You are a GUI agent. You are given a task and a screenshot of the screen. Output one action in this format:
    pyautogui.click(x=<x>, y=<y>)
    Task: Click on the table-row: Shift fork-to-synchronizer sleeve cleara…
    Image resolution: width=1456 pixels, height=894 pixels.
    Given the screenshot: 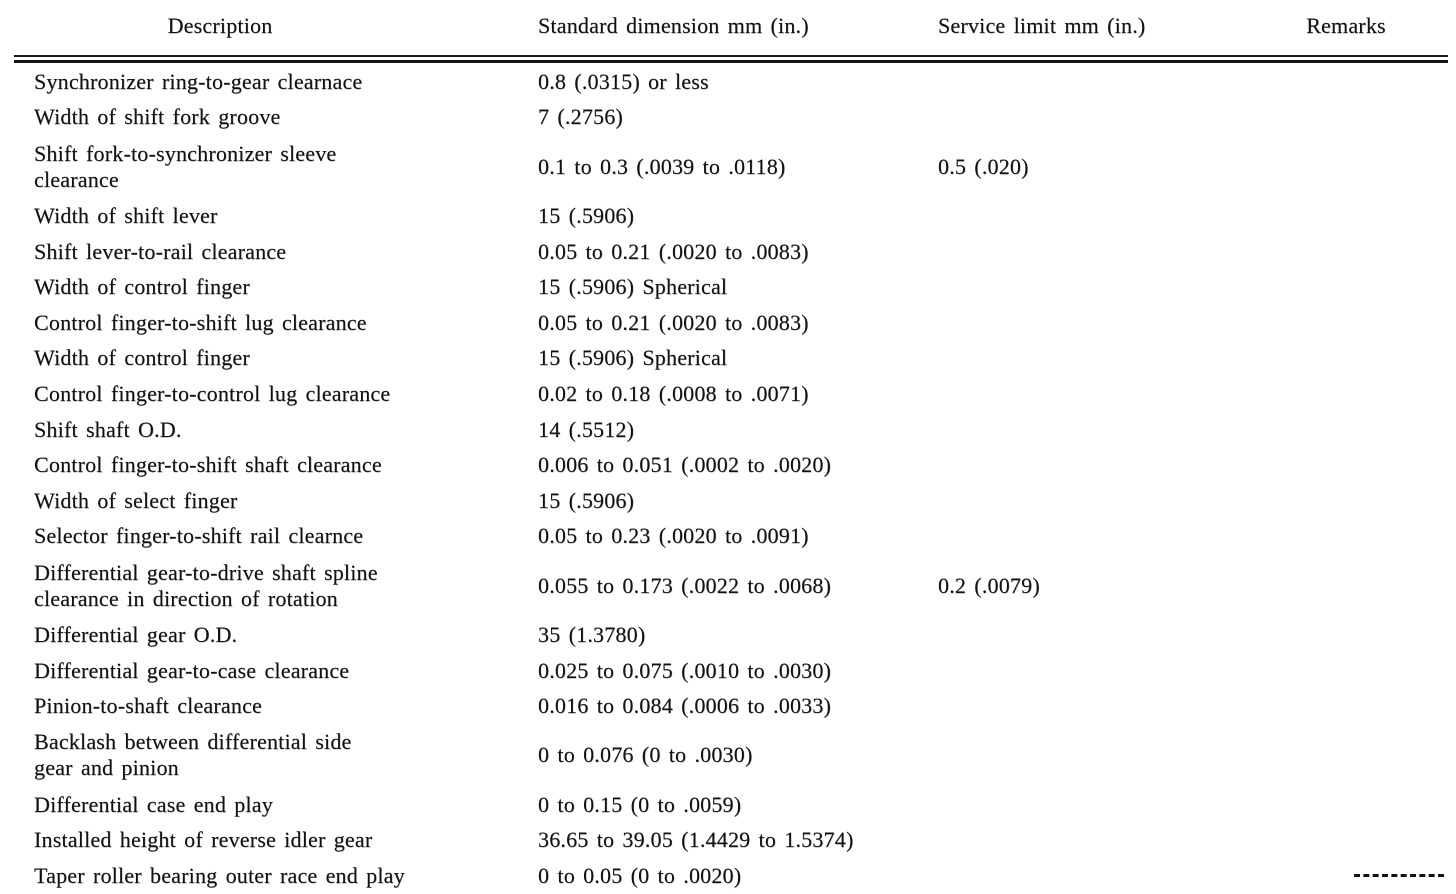 What is the action you would take?
    pyautogui.click(x=728, y=166)
    